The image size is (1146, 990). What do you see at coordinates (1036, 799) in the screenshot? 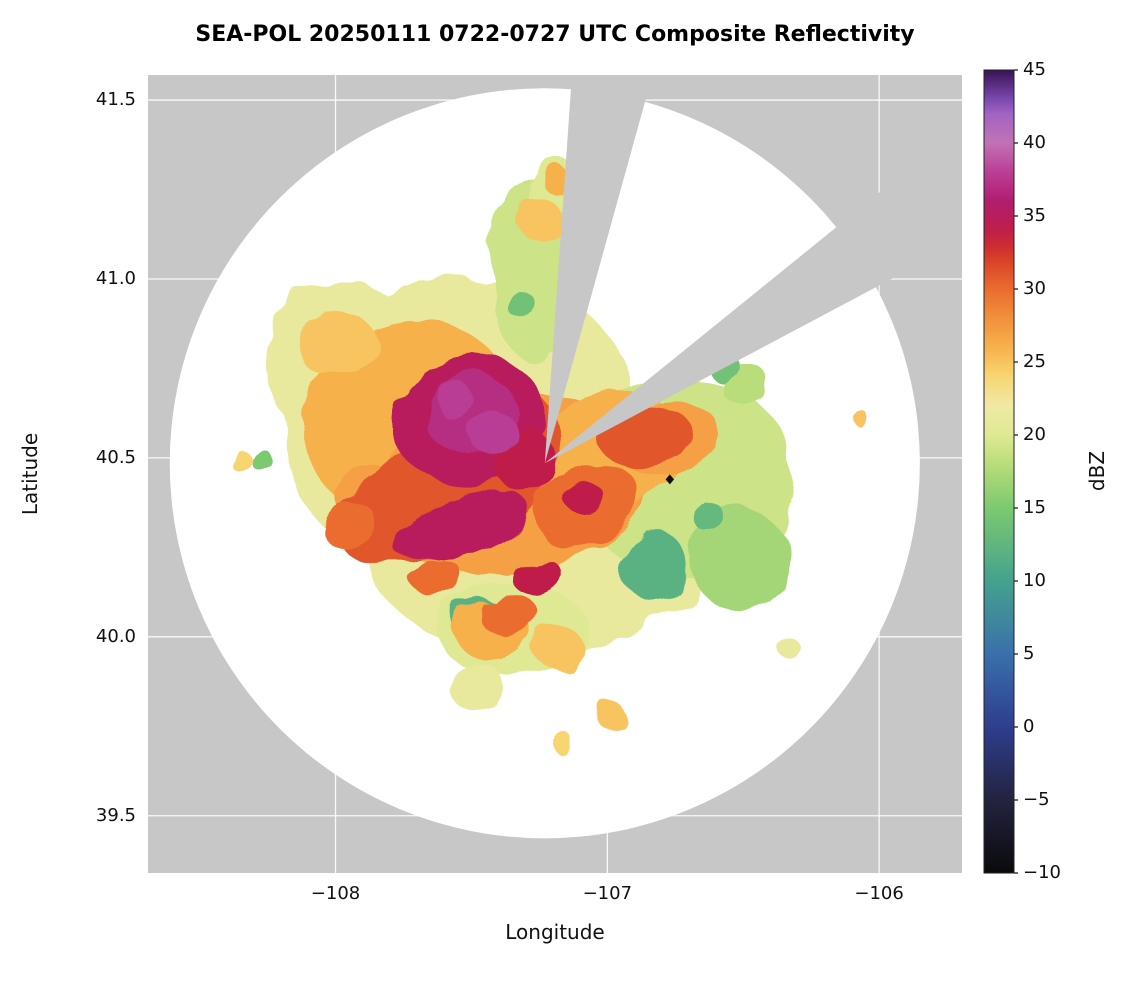
I see `colorbar-tick-label: −5` at bounding box center [1036, 799].